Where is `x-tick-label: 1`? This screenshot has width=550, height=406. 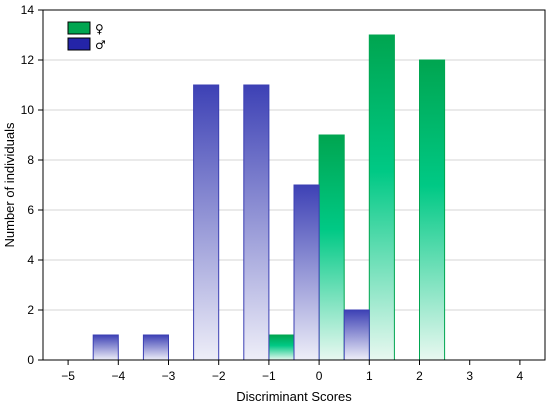 x-tick-label: 1 is located at coordinates (369, 376).